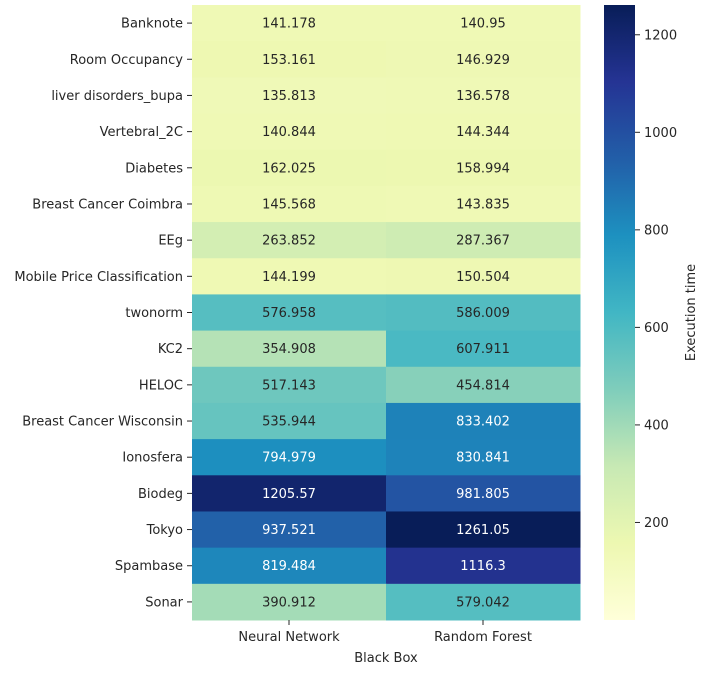  I want to click on colorbar-tick-label: 600, so click(656, 328).